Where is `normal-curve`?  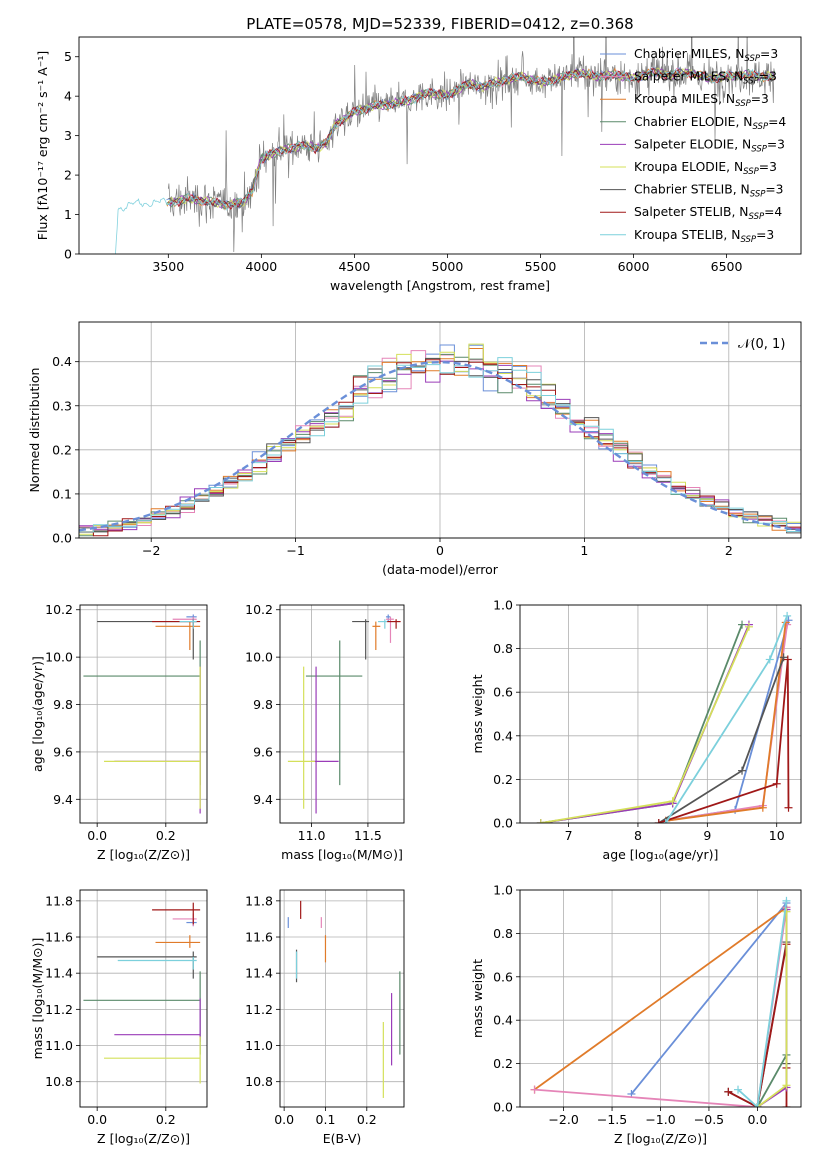
normal-curve is located at coordinates (440, 446).